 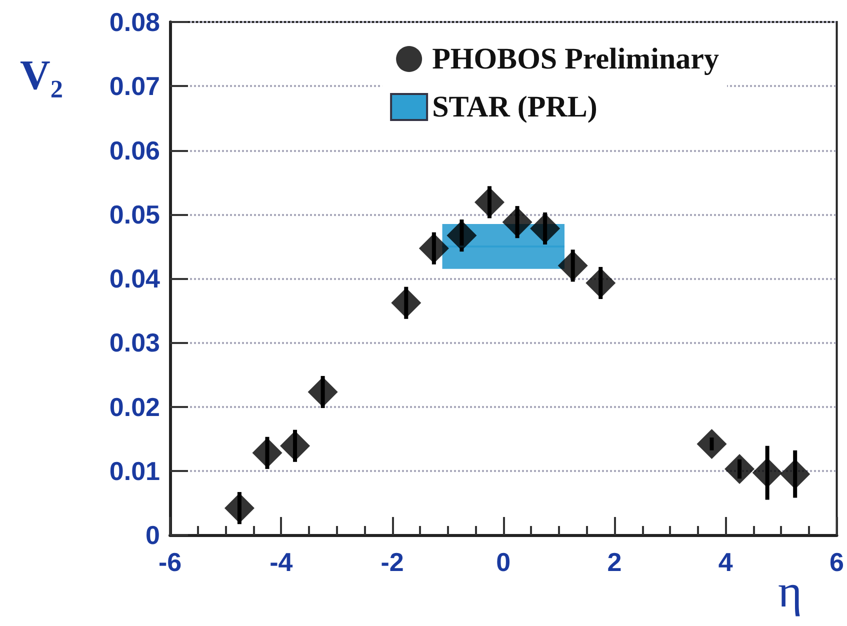 What do you see at coordinates (614, 562) in the screenshot?
I see `x-tick-label: 2` at bounding box center [614, 562].